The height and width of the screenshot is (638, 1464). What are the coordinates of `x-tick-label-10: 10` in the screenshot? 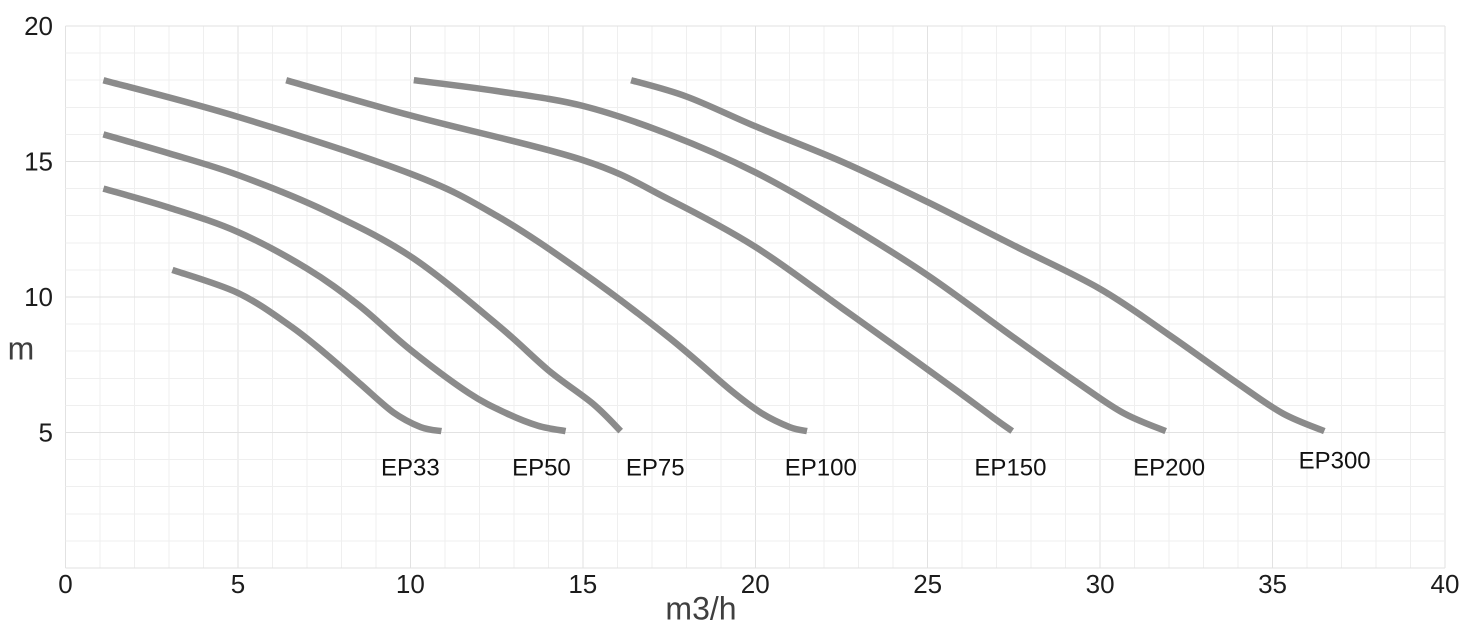 It's located at (410, 584).